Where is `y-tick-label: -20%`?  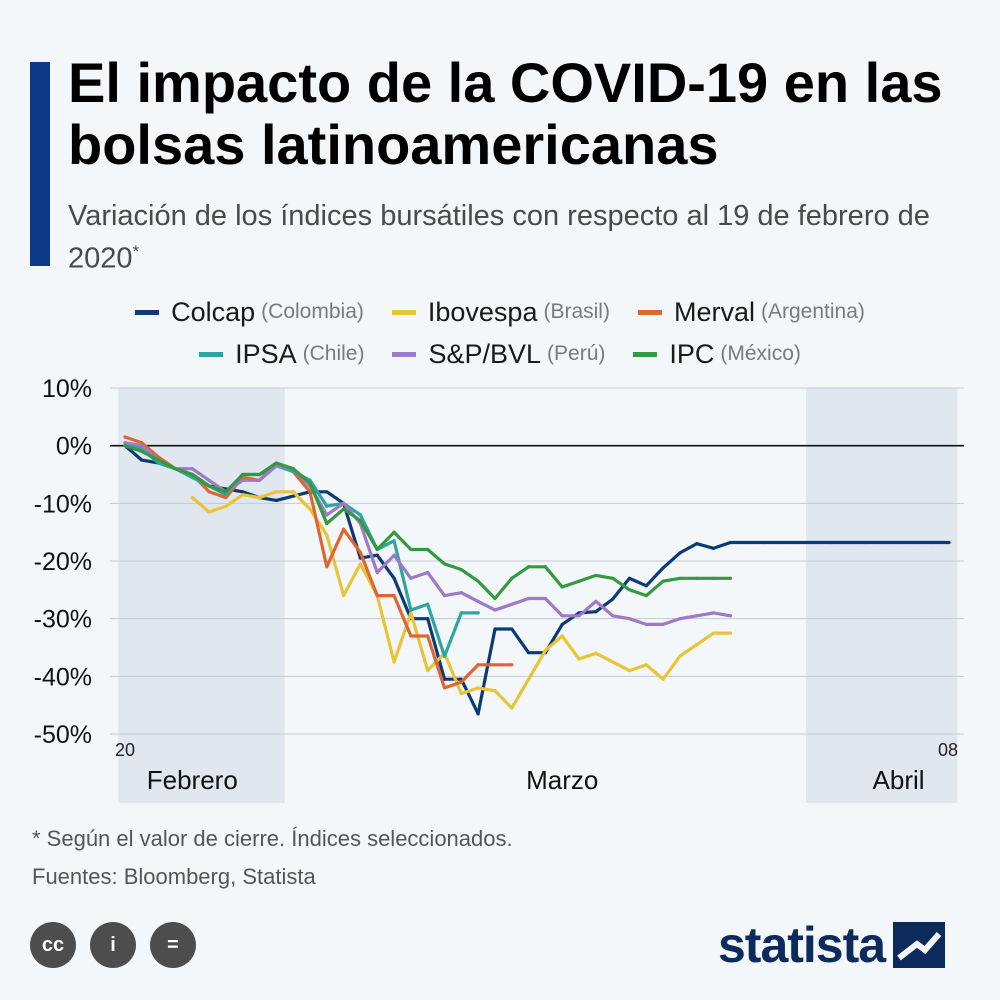 y-tick-label: -20% is located at coordinates (63, 562).